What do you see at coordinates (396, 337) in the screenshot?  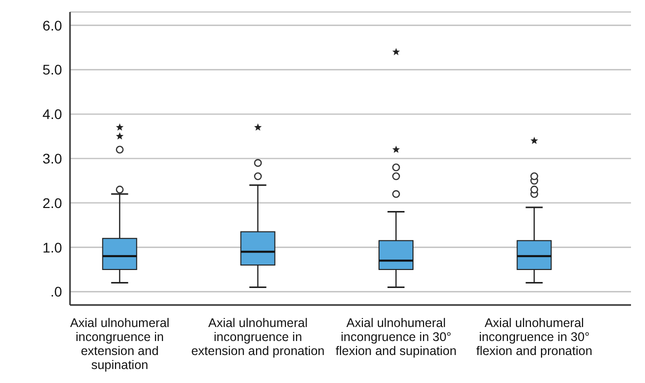 I see `x-tick-label: Axial ulnohumeral incongruence in 30° flexion and supination` at bounding box center [396, 337].